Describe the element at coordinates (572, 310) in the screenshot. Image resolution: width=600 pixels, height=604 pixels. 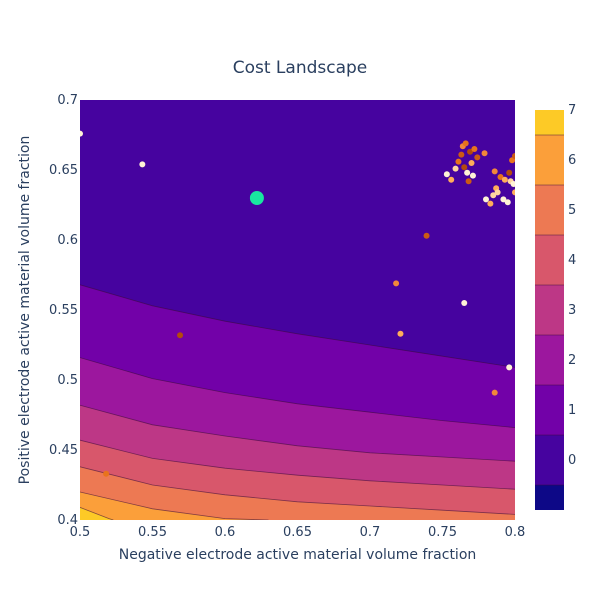
I see `colorbar-tick-label: 3` at that location.